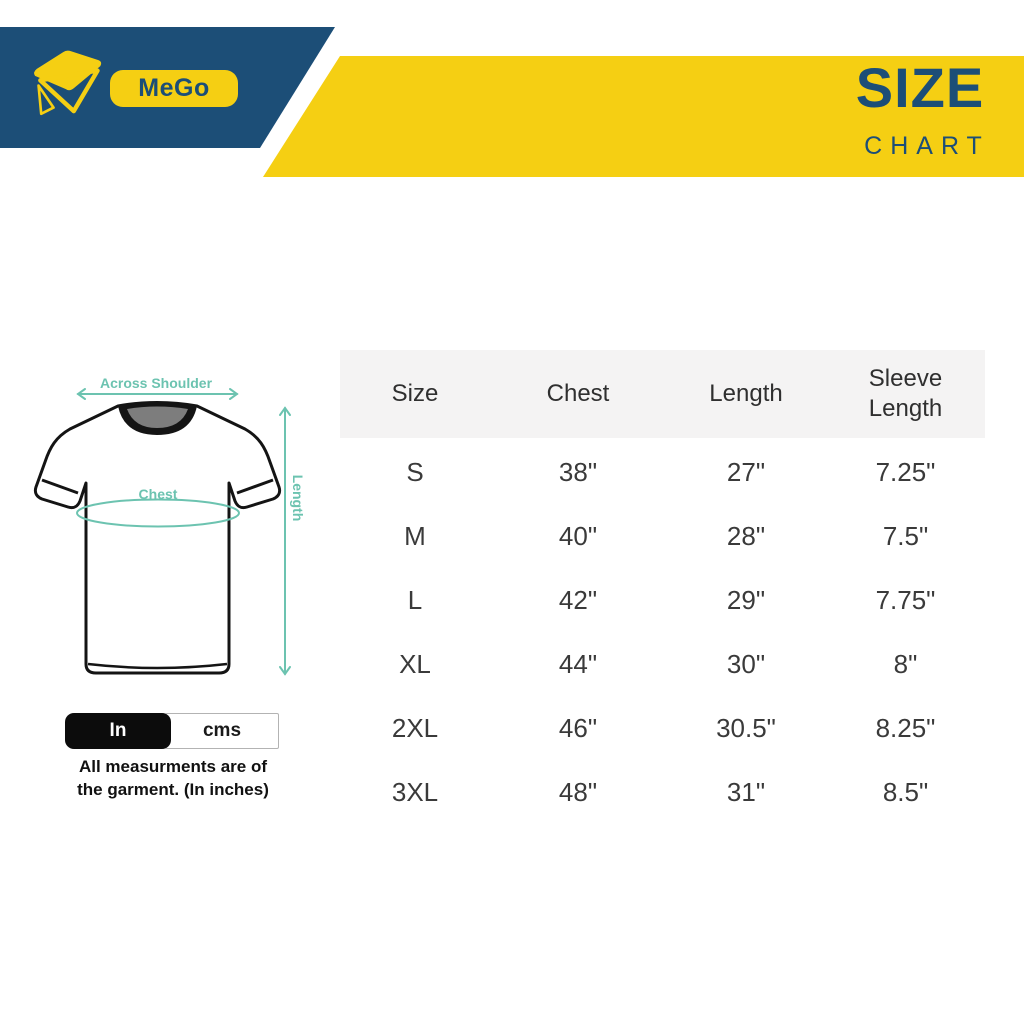 The image size is (1024, 1024). I want to click on table-cell: 40", so click(578, 535).